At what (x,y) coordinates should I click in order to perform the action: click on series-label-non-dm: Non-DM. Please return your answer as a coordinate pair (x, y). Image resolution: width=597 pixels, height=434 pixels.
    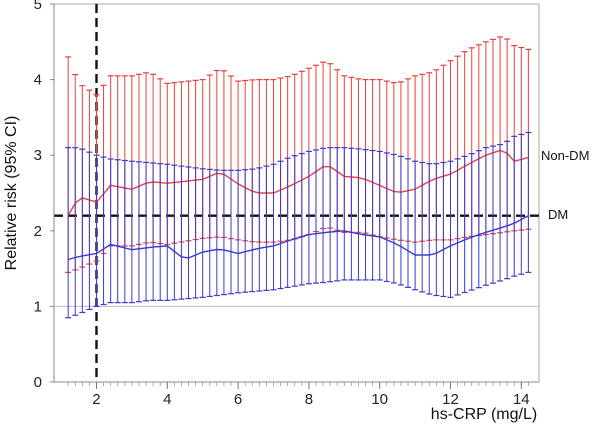
    Looking at the image, I should click on (565, 155).